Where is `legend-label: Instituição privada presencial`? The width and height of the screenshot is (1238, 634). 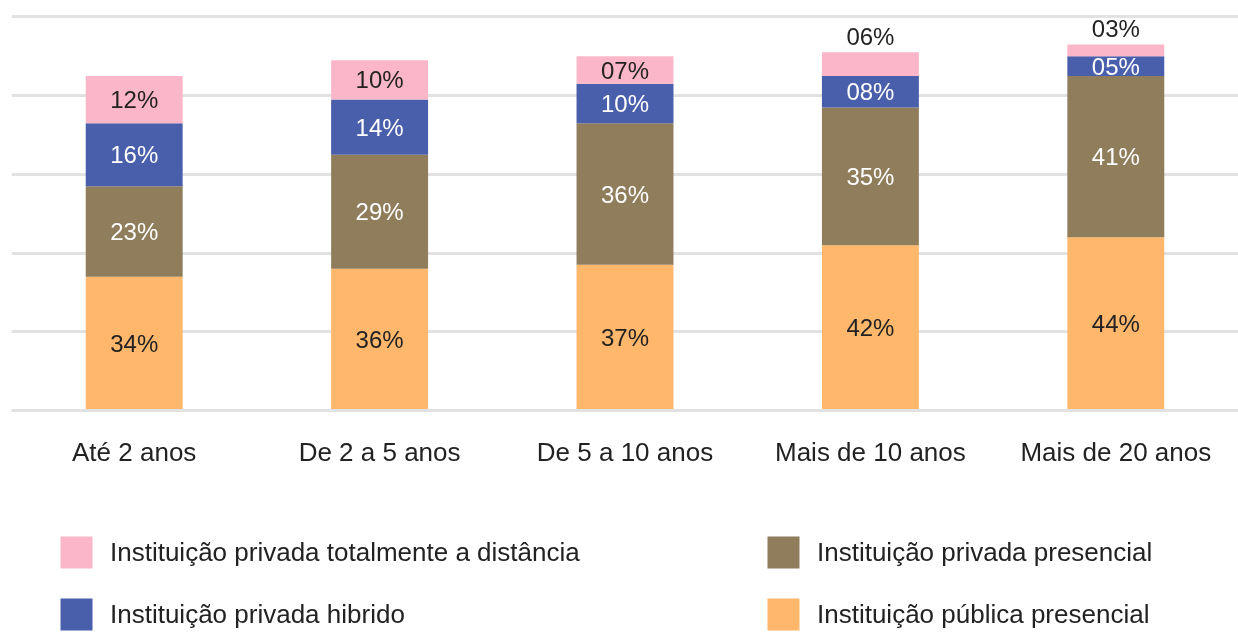 legend-label: Instituição privada presencial is located at coordinates (985, 552).